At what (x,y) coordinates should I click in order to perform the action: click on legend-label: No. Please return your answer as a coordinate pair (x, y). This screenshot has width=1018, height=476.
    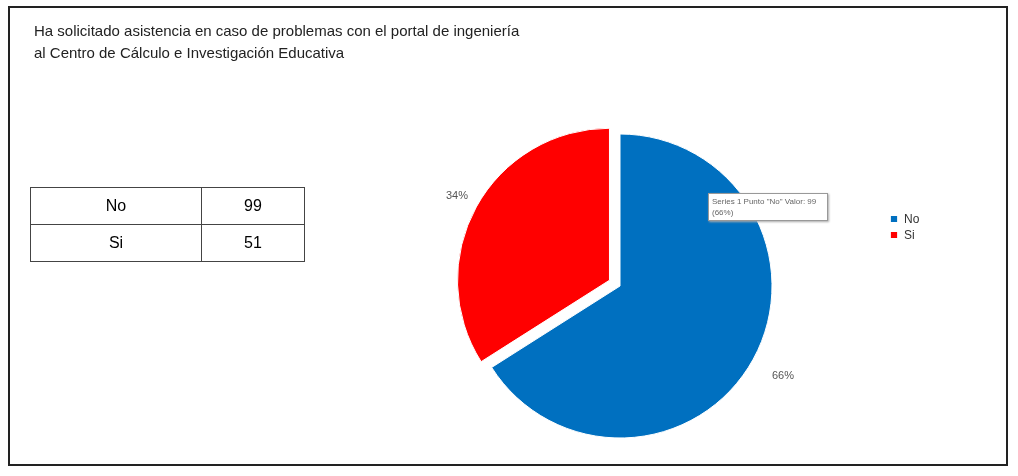
    Looking at the image, I should click on (912, 219).